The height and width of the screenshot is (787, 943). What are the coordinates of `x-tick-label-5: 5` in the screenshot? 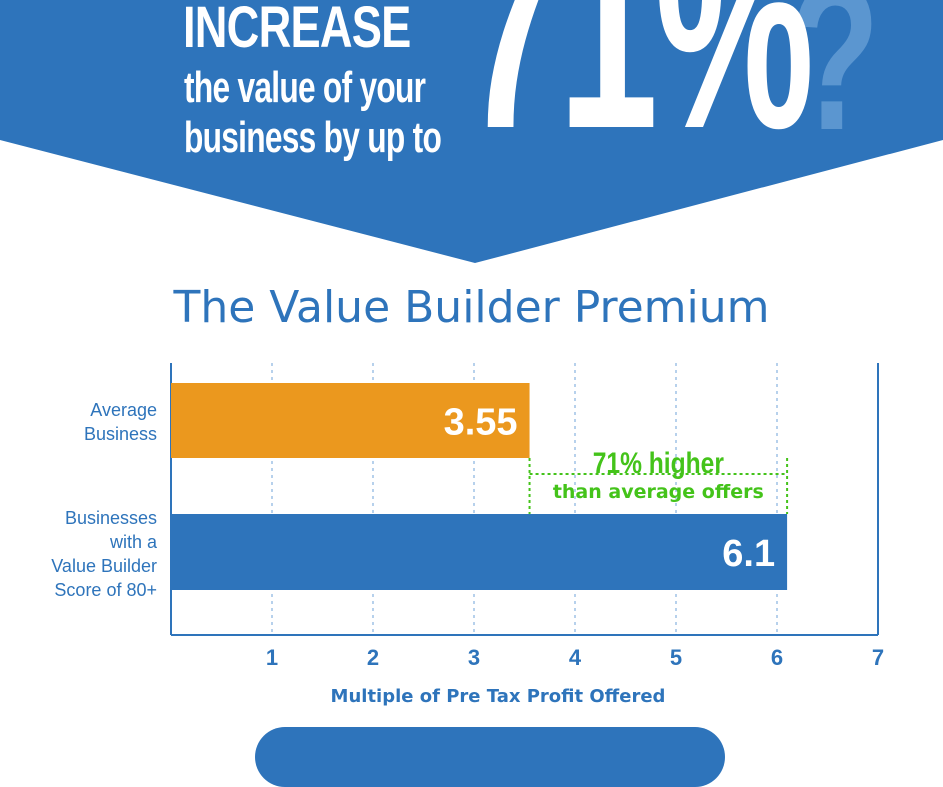 It's located at (676, 657).